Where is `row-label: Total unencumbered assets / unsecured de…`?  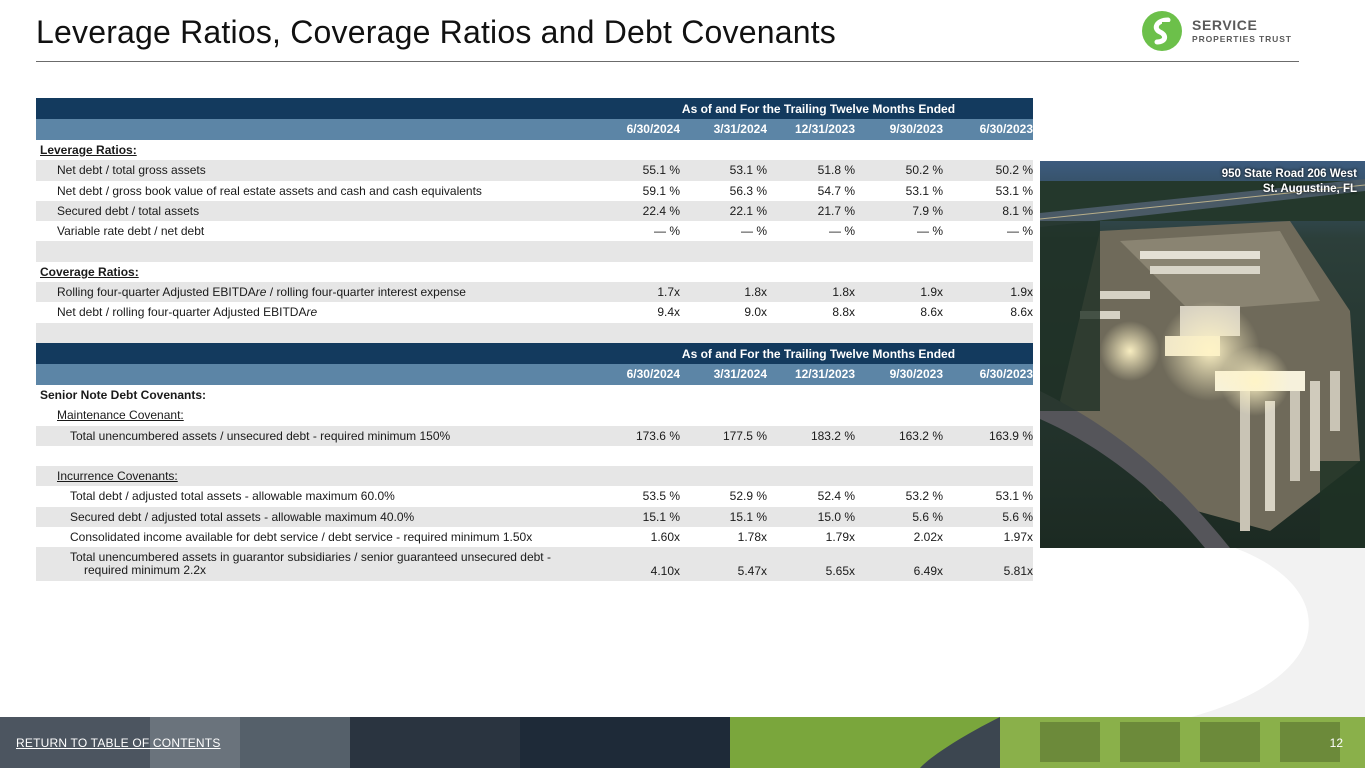
row-label: Total unencumbered assets / unsecured de… is located at coordinates (260, 435).